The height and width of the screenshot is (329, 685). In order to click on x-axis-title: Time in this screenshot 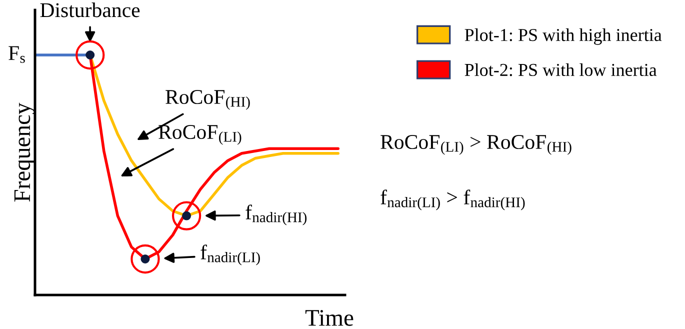, I will do `click(329, 318)`.